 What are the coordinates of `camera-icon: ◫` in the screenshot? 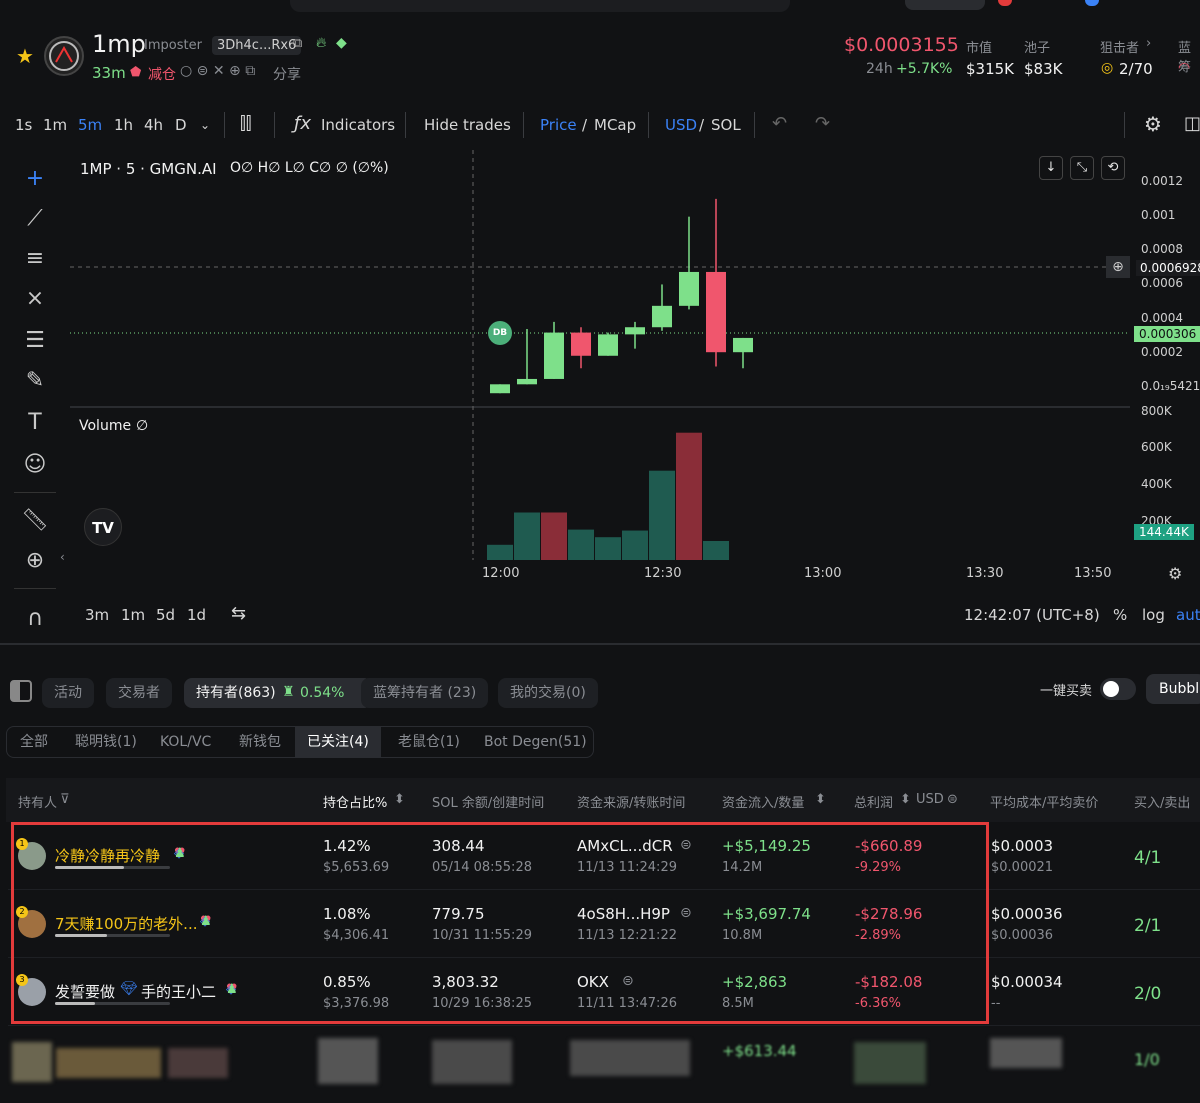 It's located at (1192, 123).